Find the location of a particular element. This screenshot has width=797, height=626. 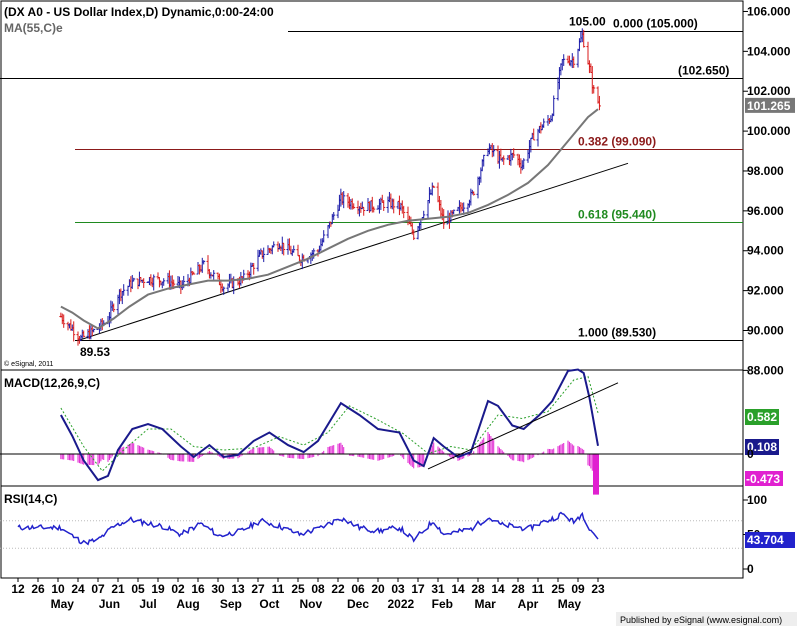

x-tick-label: 23 is located at coordinates (598, 589).